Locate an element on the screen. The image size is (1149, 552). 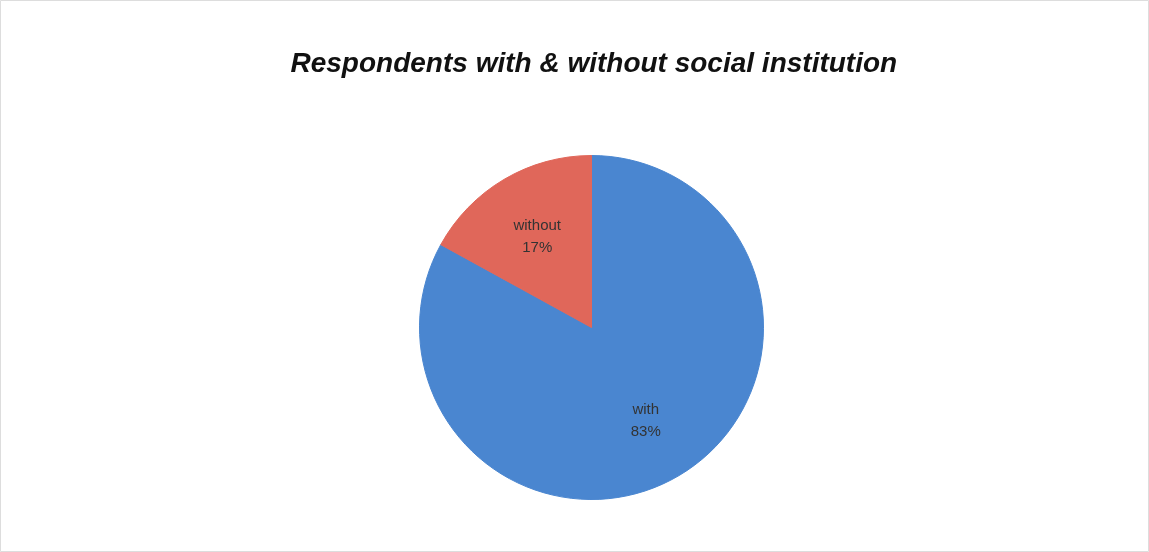
data-label: 83% is located at coordinates (645, 430).